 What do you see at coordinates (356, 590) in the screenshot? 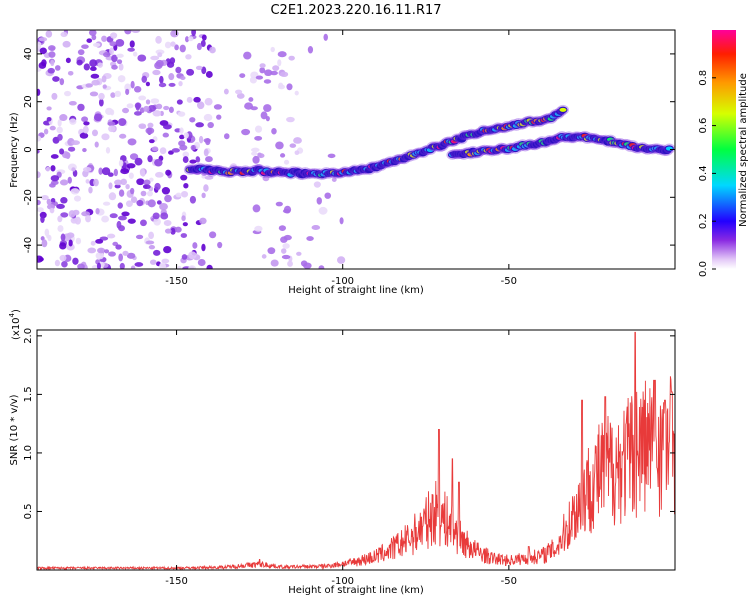
I see `snr-x-axis-label: Height of straight line (km)` at bounding box center [356, 590].